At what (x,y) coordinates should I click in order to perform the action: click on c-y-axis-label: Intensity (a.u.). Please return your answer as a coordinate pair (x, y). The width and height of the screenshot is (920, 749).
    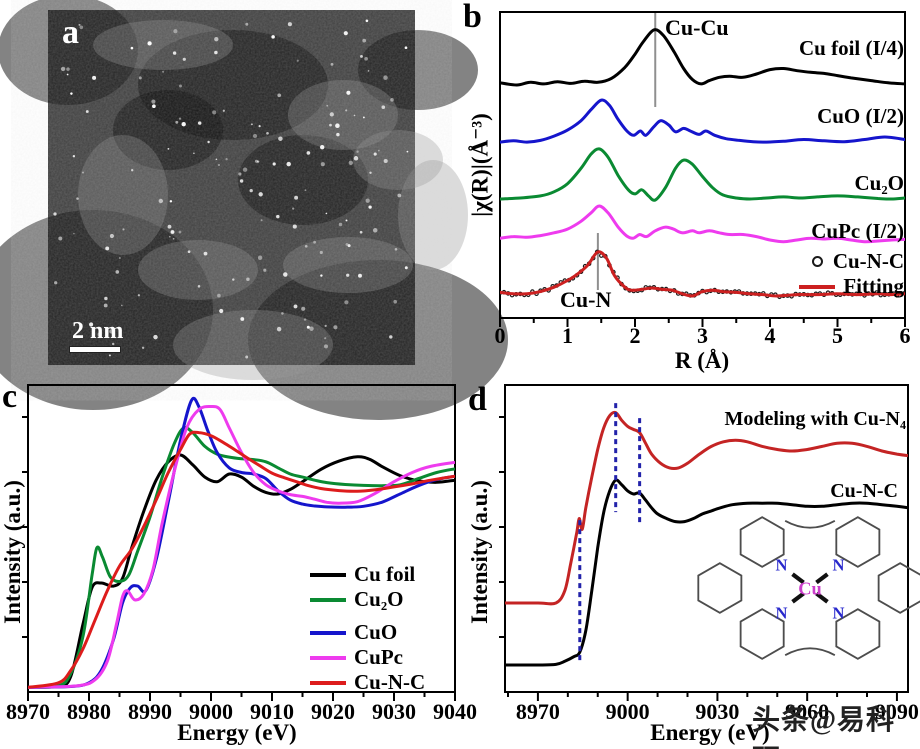
    Looking at the image, I should click on (12, 552).